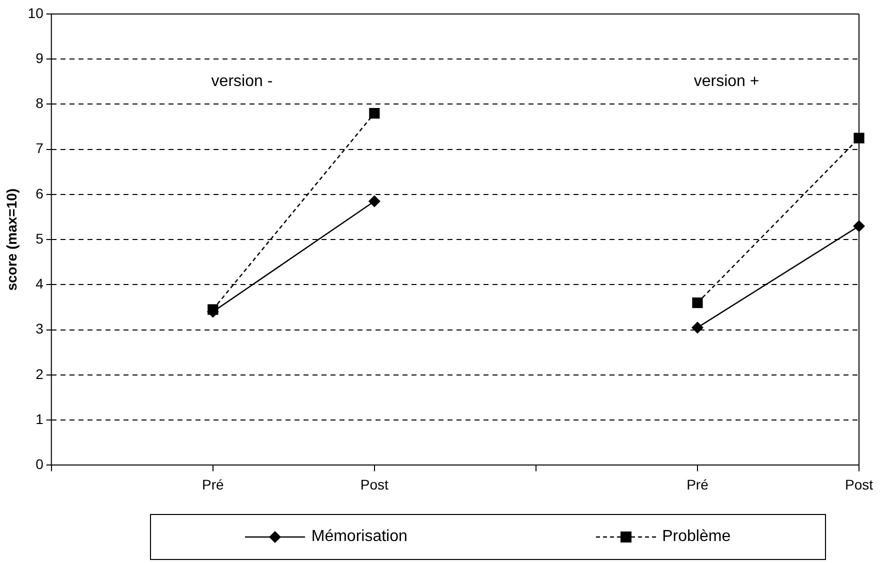 The width and height of the screenshot is (881, 563). Describe the element at coordinates (40, 328) in the screenshot. I see `y-tick-label: 3` at that location.